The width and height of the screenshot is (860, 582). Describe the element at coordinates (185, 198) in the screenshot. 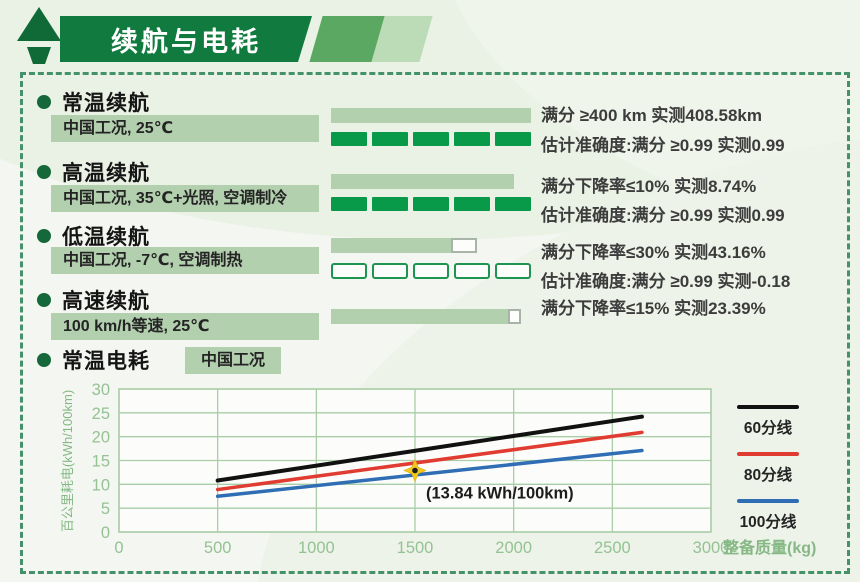

I see `section-condition: 中国工况, 35℃+光照, 空调制冷` at that location.